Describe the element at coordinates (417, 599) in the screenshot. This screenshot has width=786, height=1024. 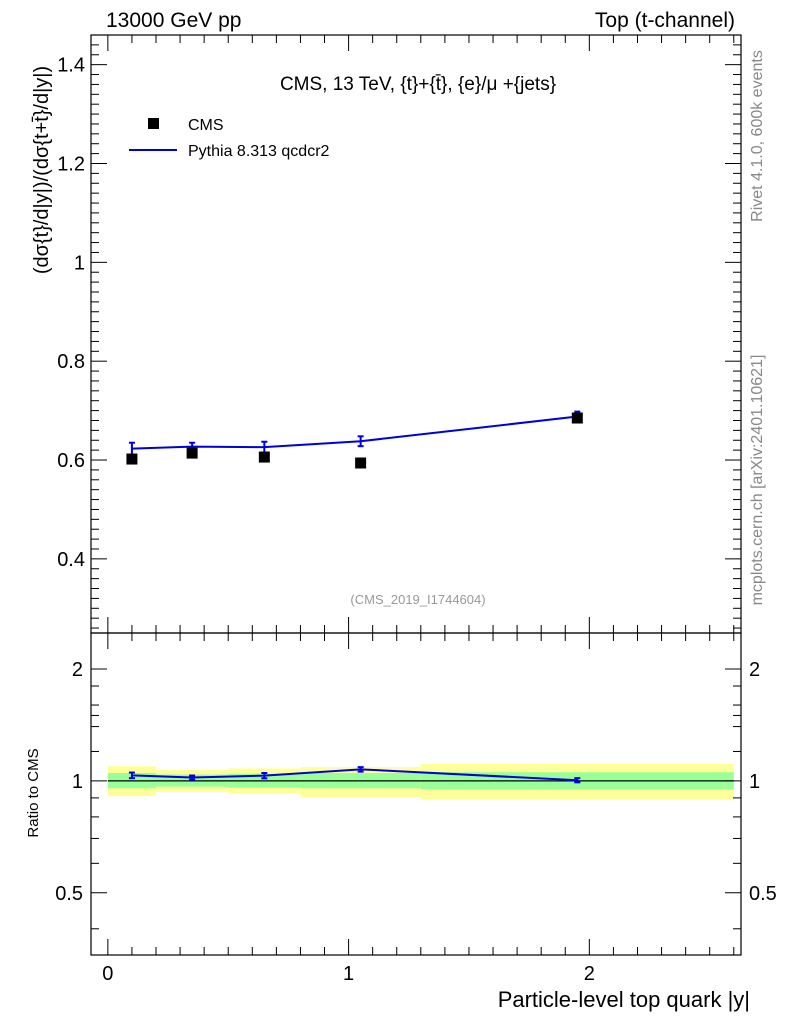
I see `watermark-label: (CMS_2019_I1744604)` at that location.